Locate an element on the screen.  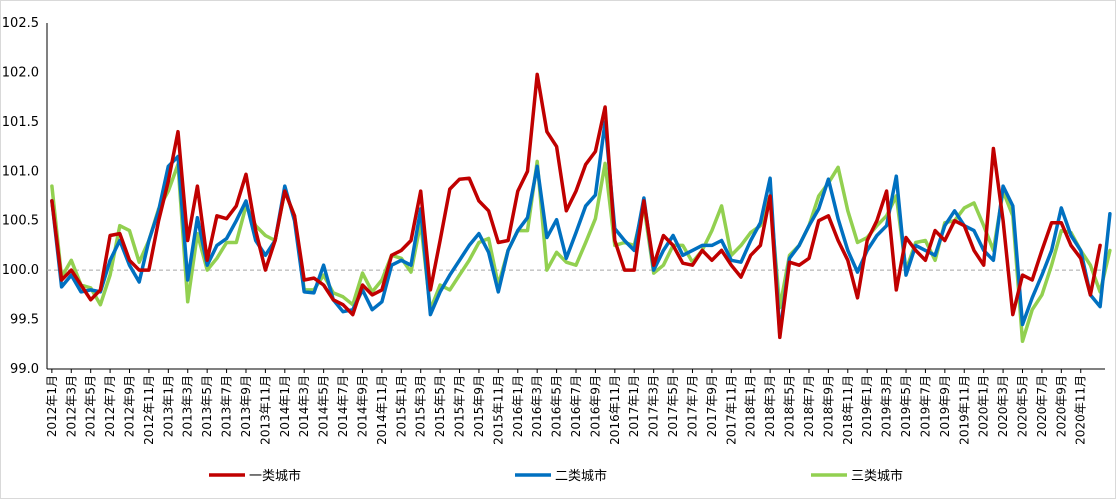
x-tick-label: 2014年5月 is located at coordinates (324, 406).